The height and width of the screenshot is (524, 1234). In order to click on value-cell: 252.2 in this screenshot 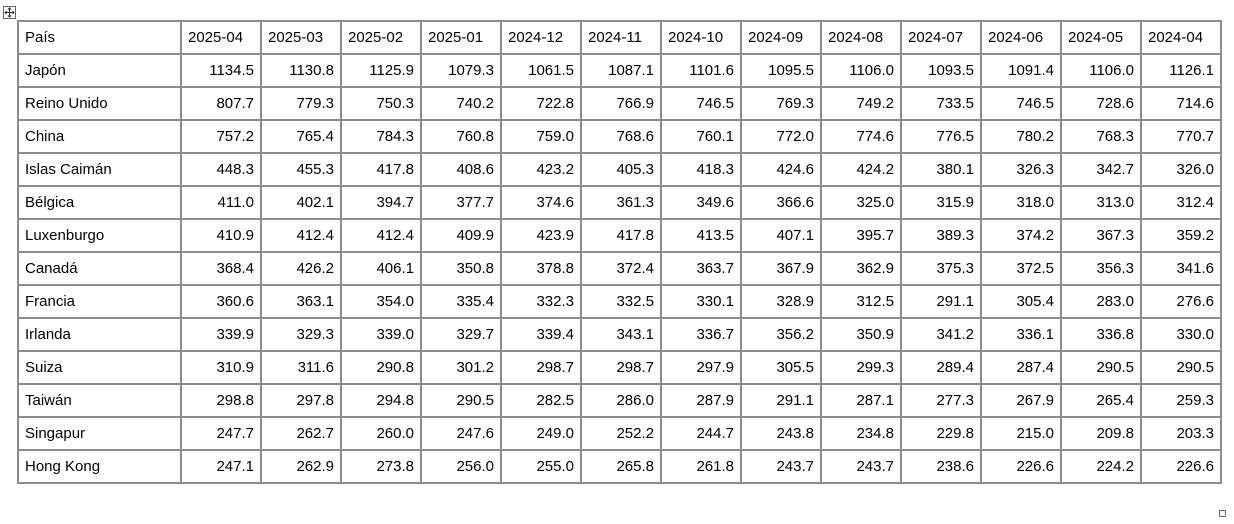, I will do `click(621, 433)`.